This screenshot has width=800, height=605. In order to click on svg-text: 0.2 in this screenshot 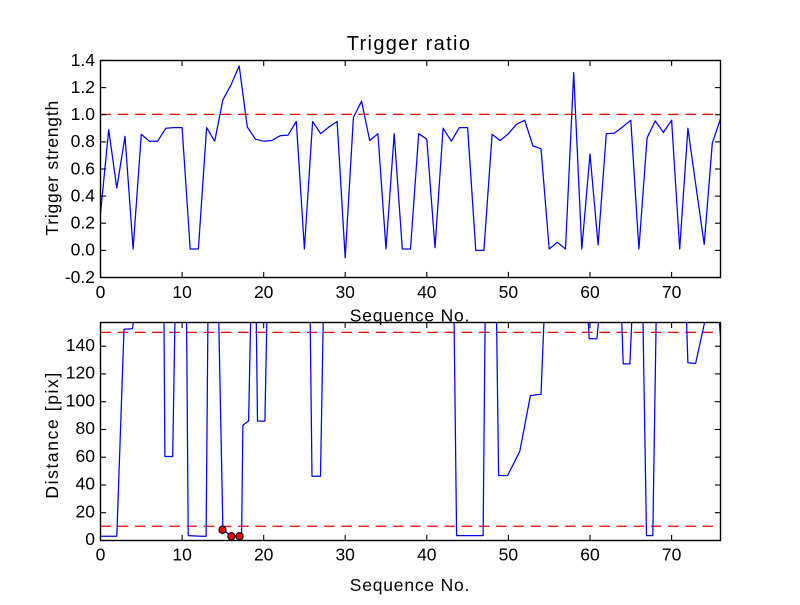, I will do `click(83, 223)`.